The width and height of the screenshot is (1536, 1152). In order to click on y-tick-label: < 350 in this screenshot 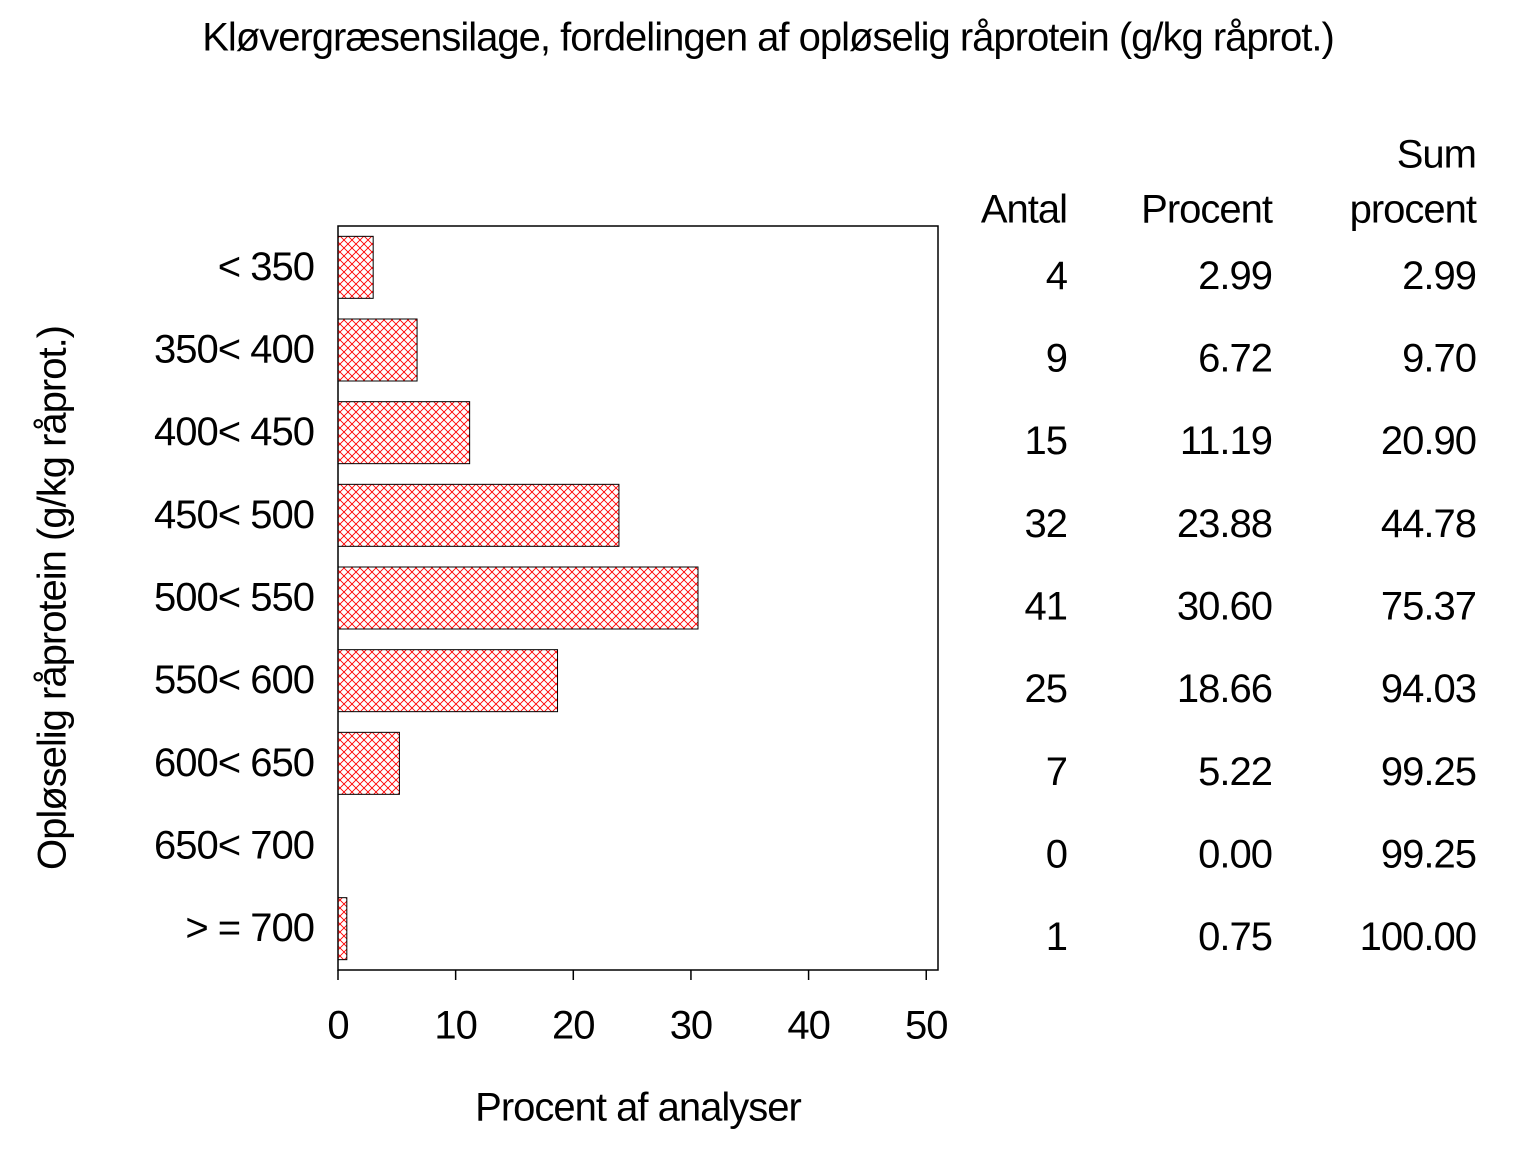, I will do `click(266, 267)`.